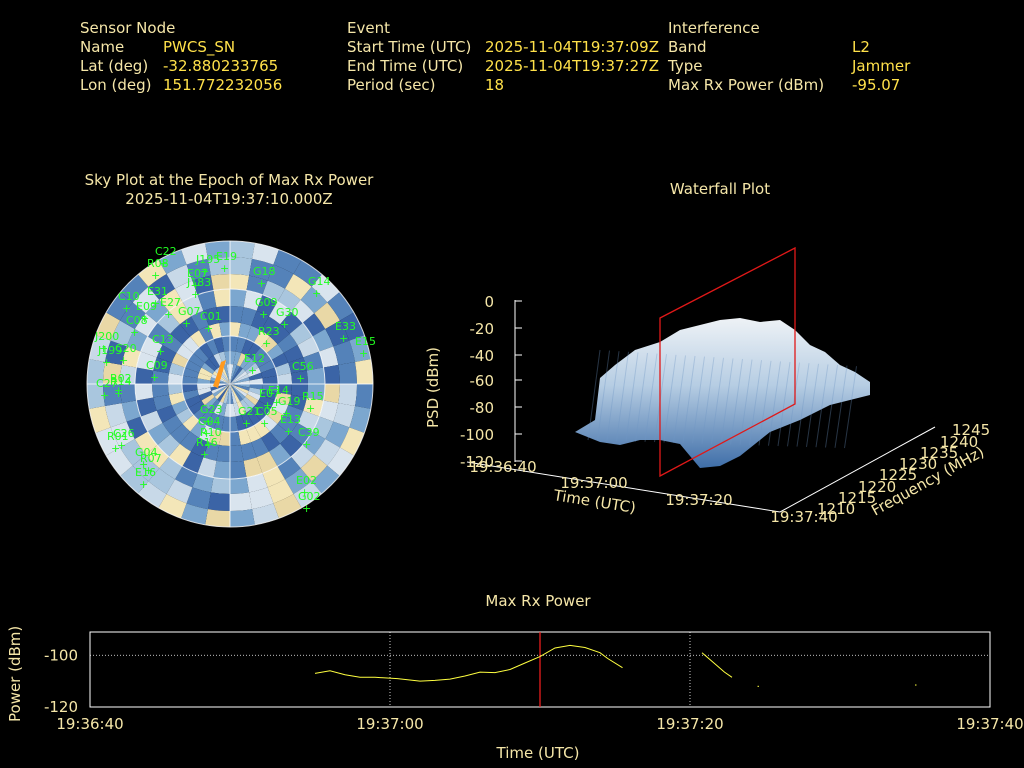  What do you see at coordinates (290, 419) in the screenshot?
I see `satellite-label: E13` at bounding box center [290, 419].